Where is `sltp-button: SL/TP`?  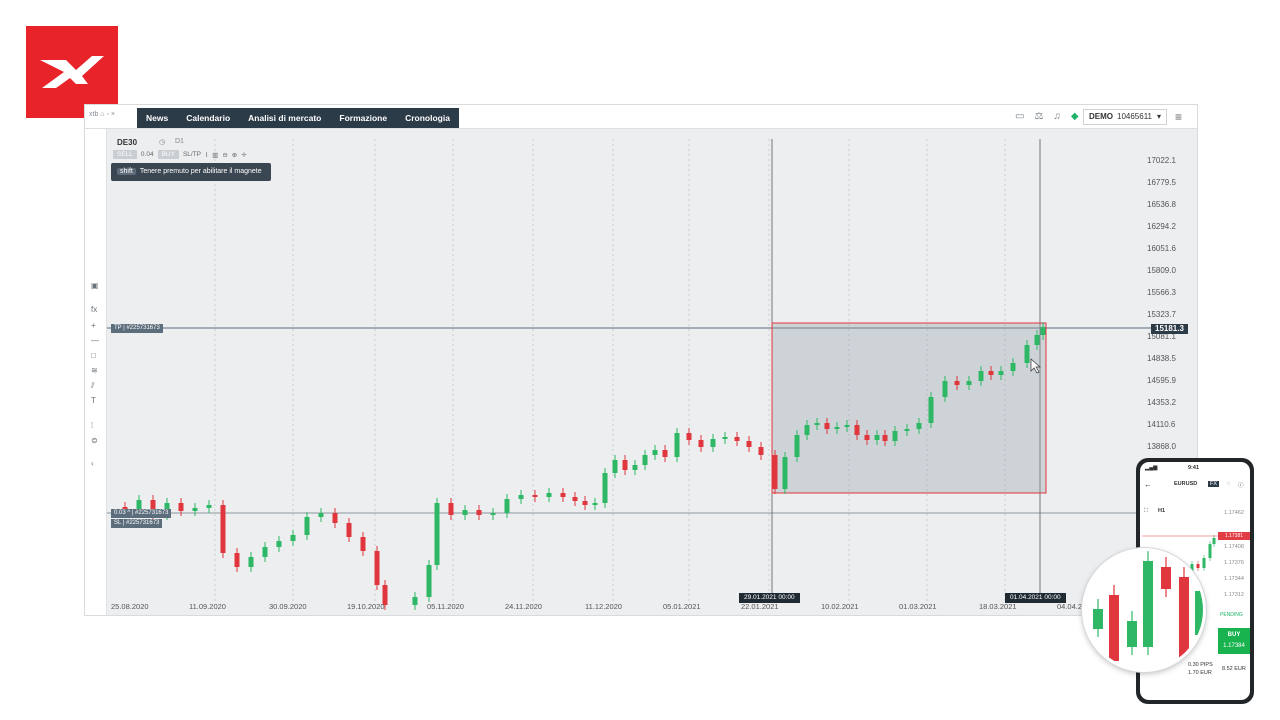 sltp-button: SL/TP is located at coordinates (191, 154).